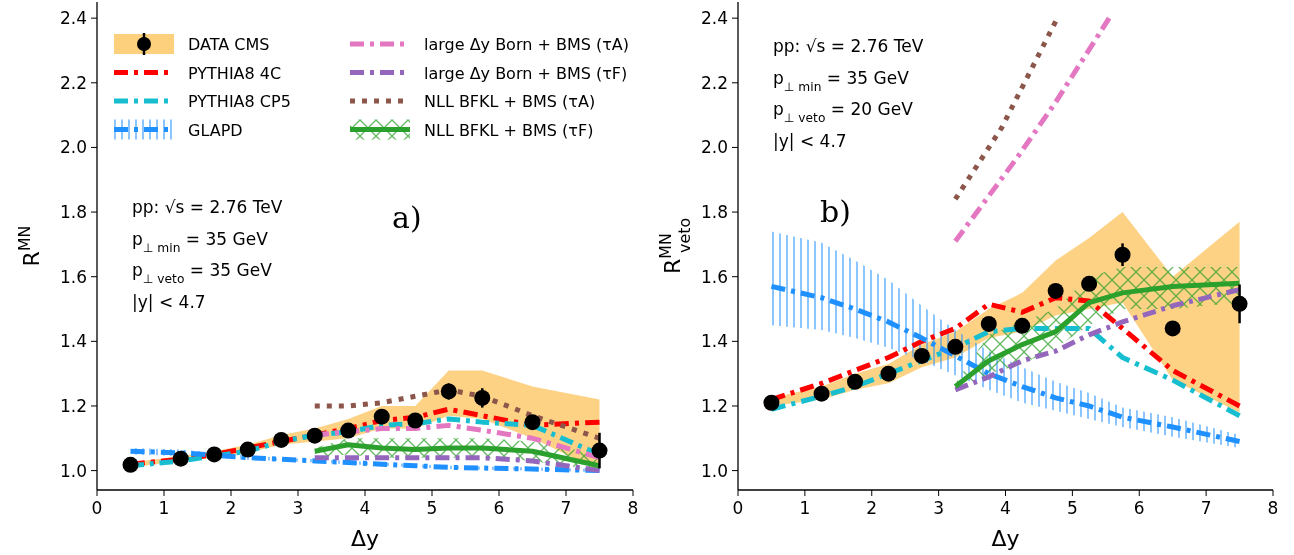  Describe the element at coordinates (407, 217) in the screenshot. I see `annotation: a)` at that location.